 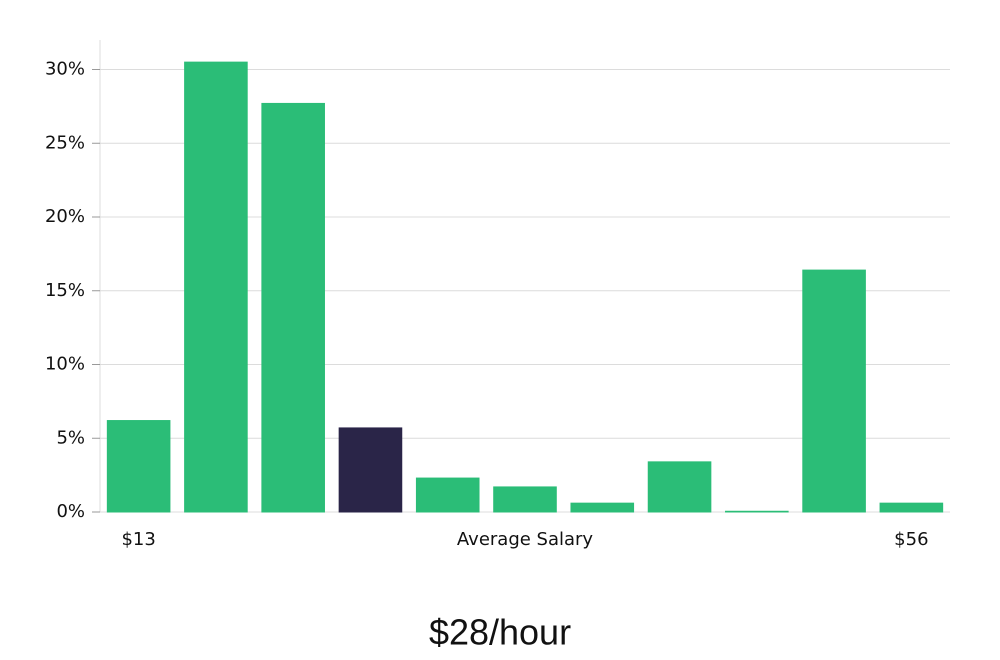 I want to click on y-tick-label: 25%, so click(x=65, y=142).